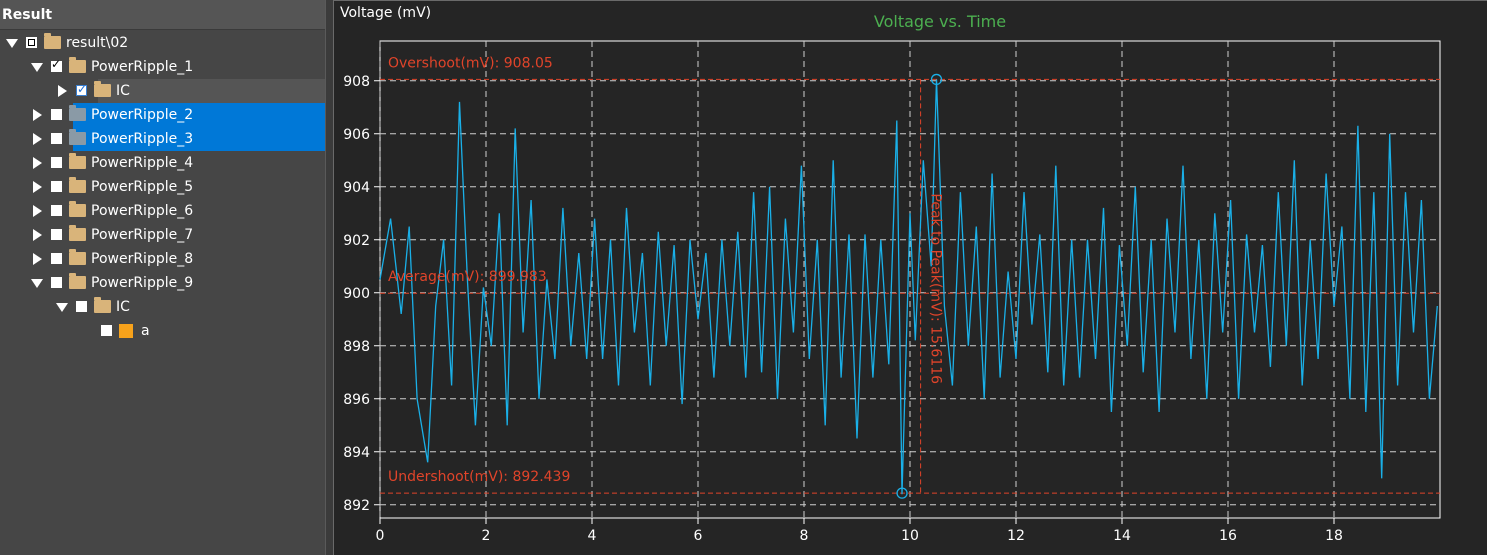 The height and width of the screenshot is (555, 1487). What do you see at coordinates (356, 294) in the screenshot?
I see `y-tick-label: 900` at bounding box center [356, 294].